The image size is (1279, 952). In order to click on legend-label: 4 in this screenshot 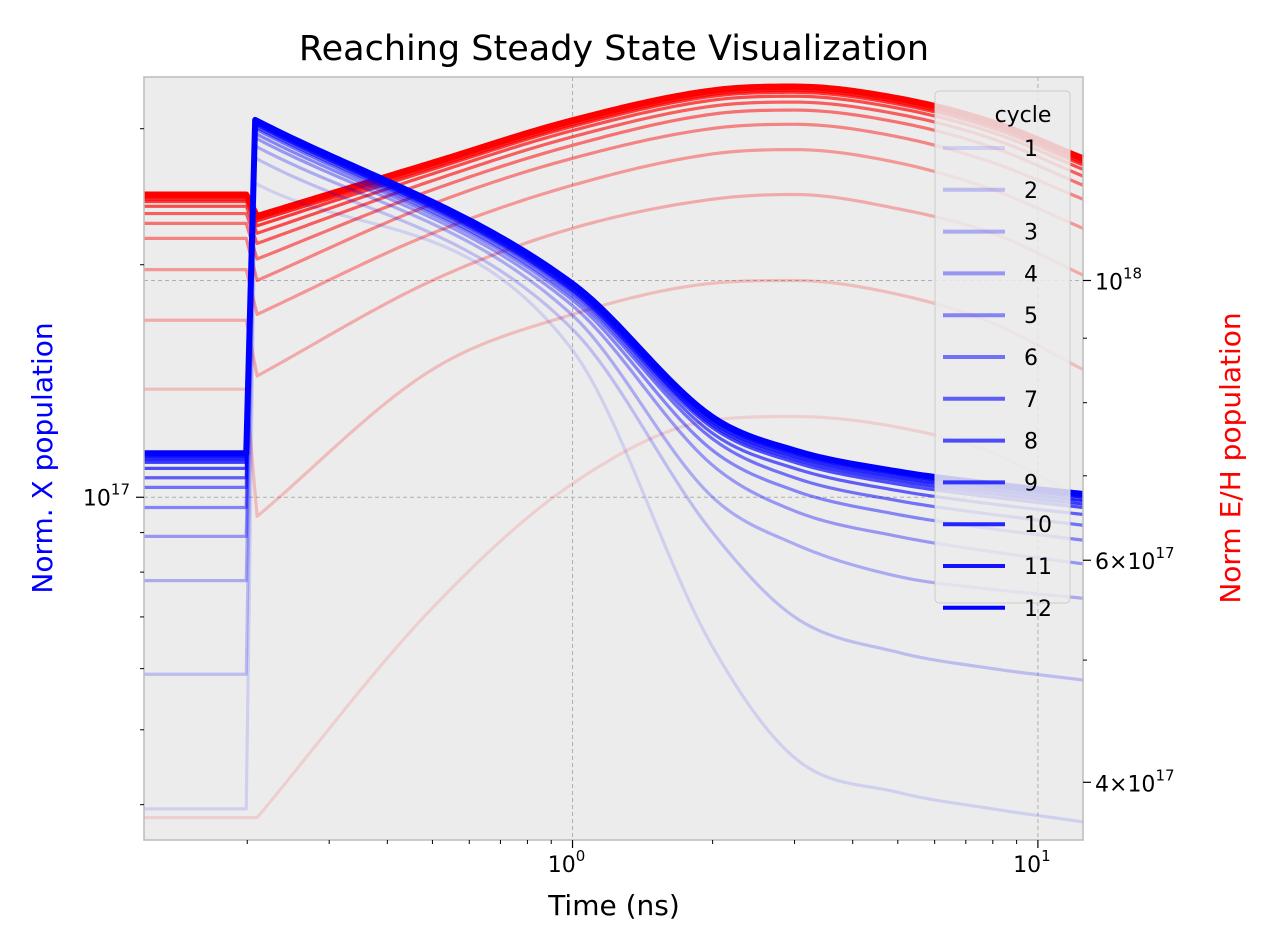, I will do `click(1031, 274)`.